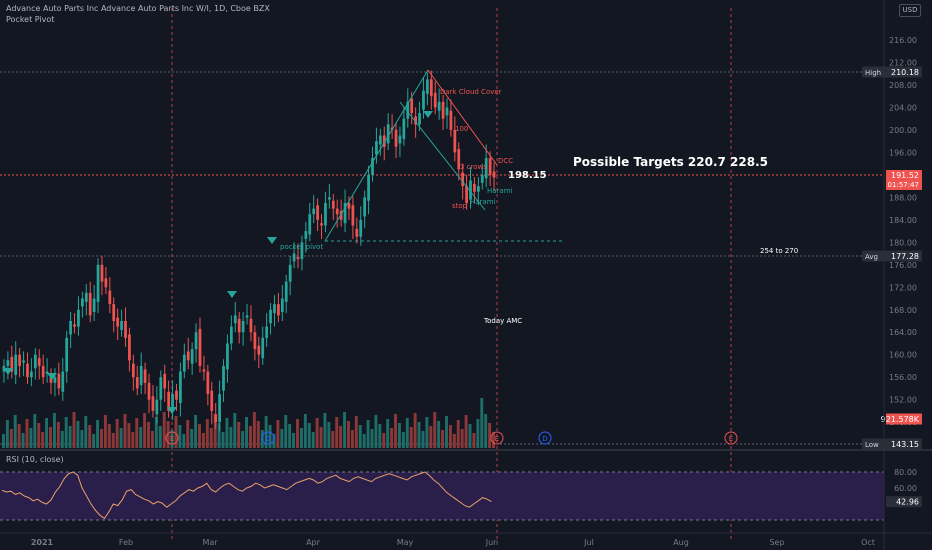  Describe the element at coordinates (910, 10) in the screenshot. I see `currency-badge: USD` at that location.